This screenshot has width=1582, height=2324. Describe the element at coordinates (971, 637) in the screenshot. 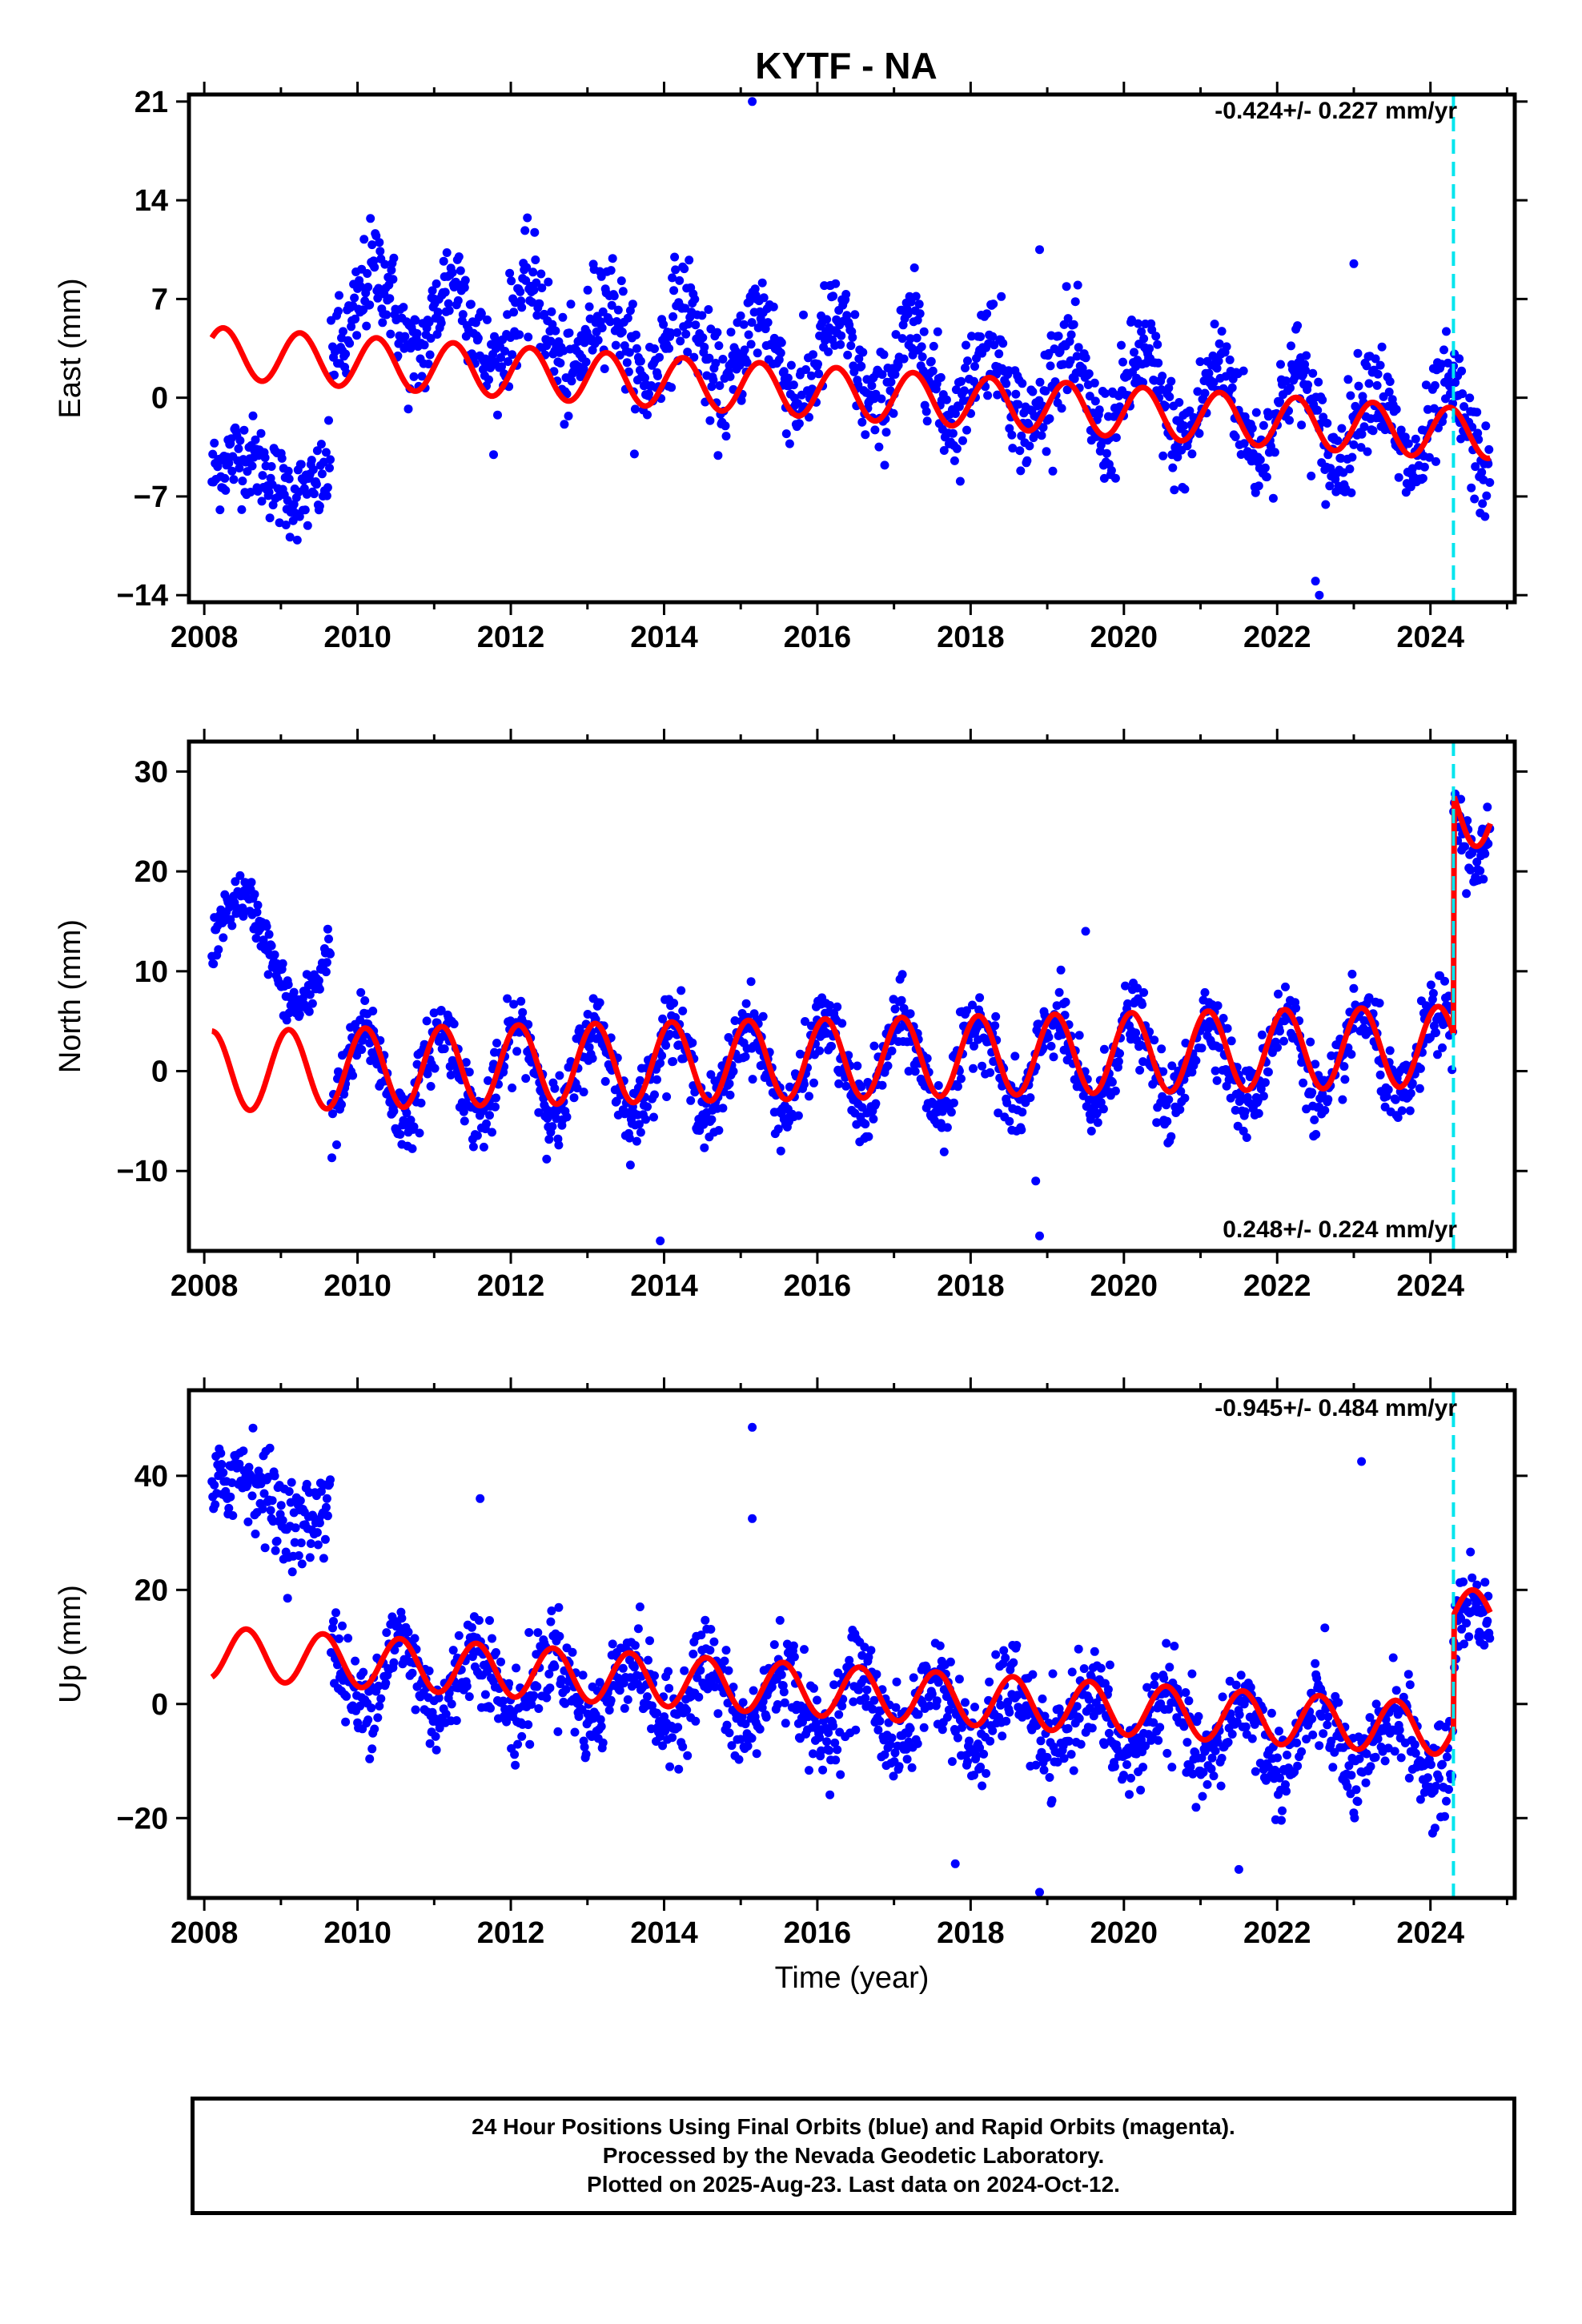

I see `x-tick-label: 2018` at that location.